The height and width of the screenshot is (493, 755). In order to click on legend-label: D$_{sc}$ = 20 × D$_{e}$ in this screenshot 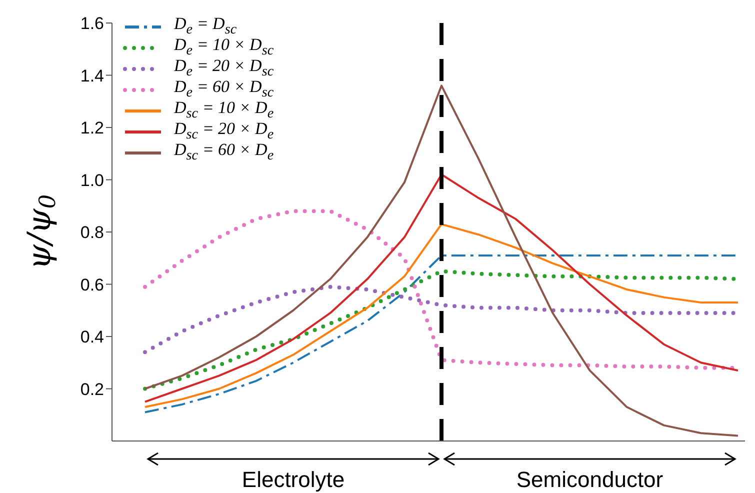, I will do `click(224, 131)`.